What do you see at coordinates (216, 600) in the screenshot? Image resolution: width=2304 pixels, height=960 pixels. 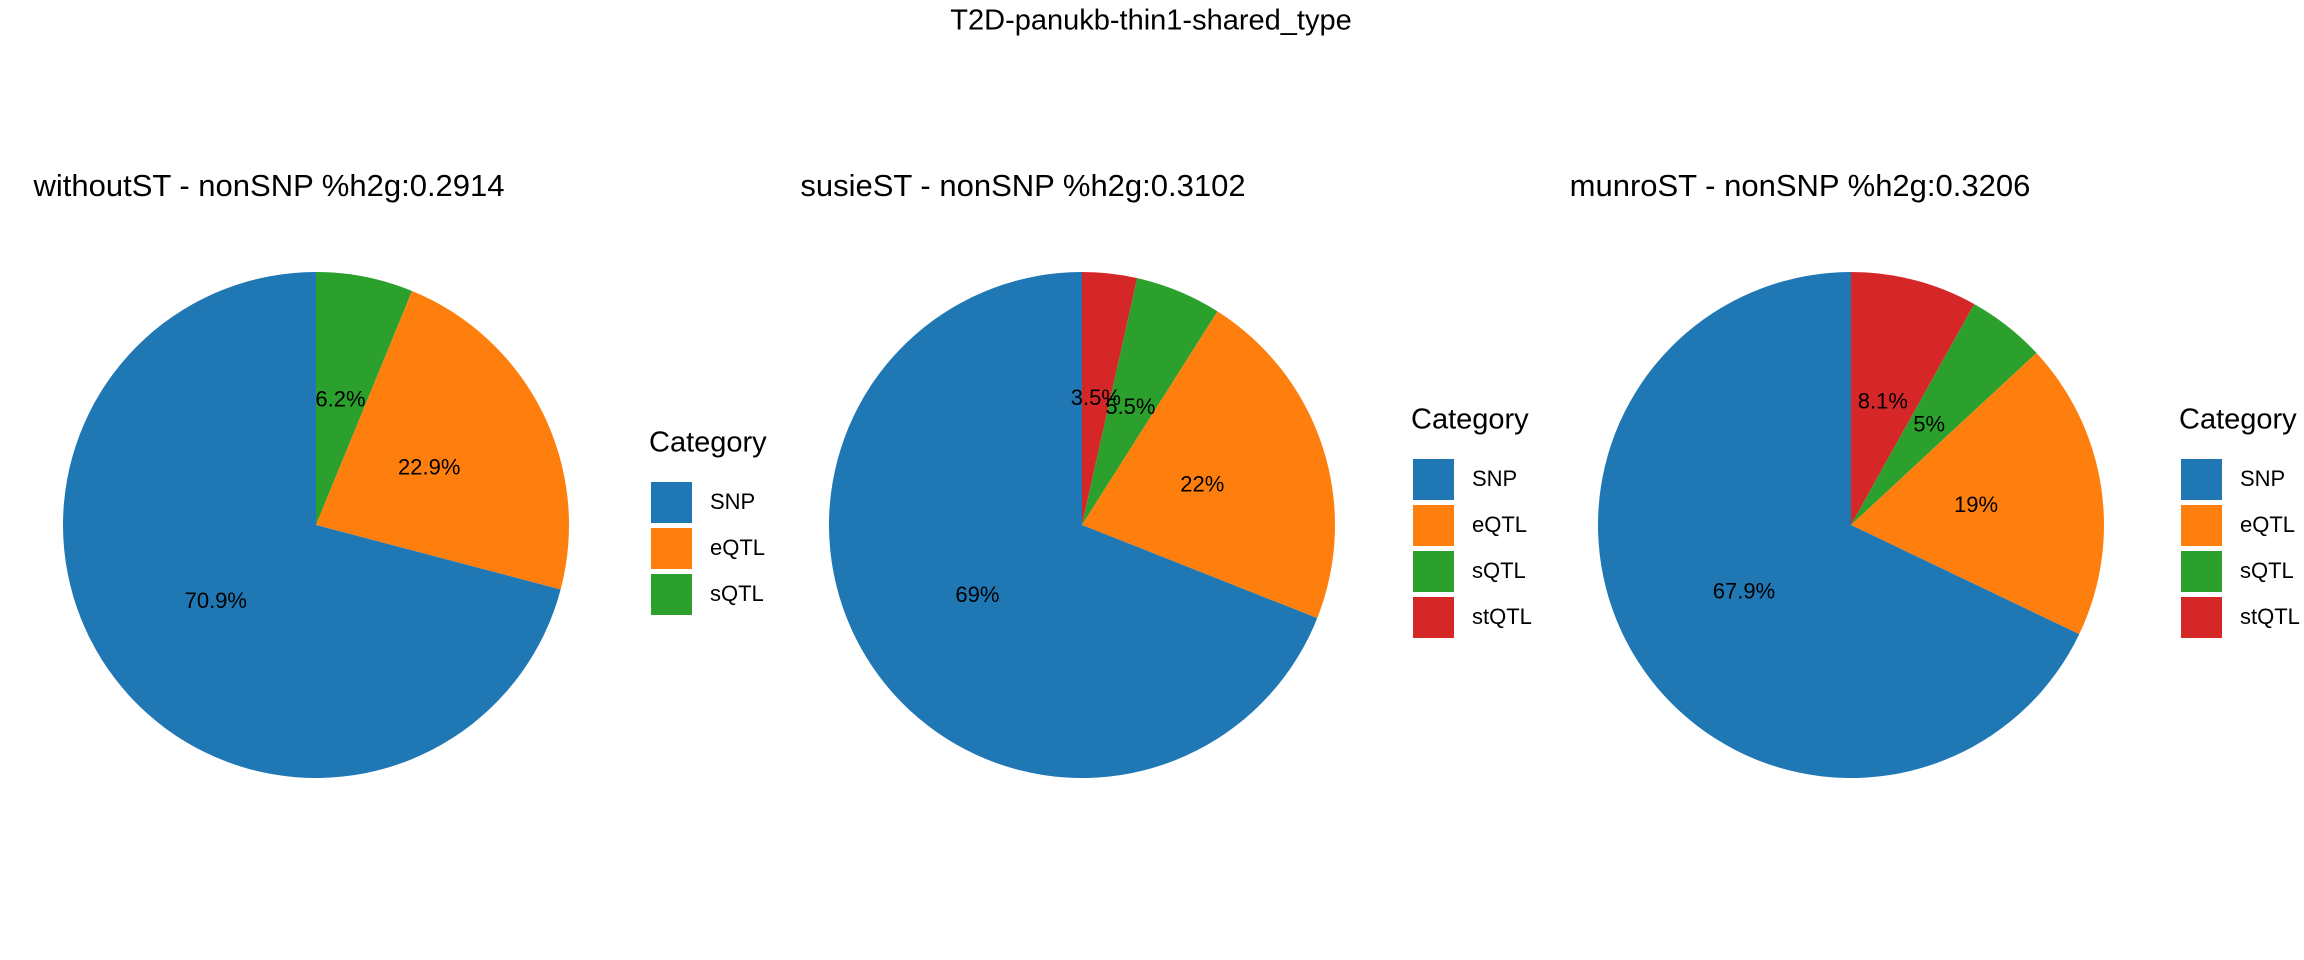 I see `data-label: 70.9%` at bounding box center [216, 600].